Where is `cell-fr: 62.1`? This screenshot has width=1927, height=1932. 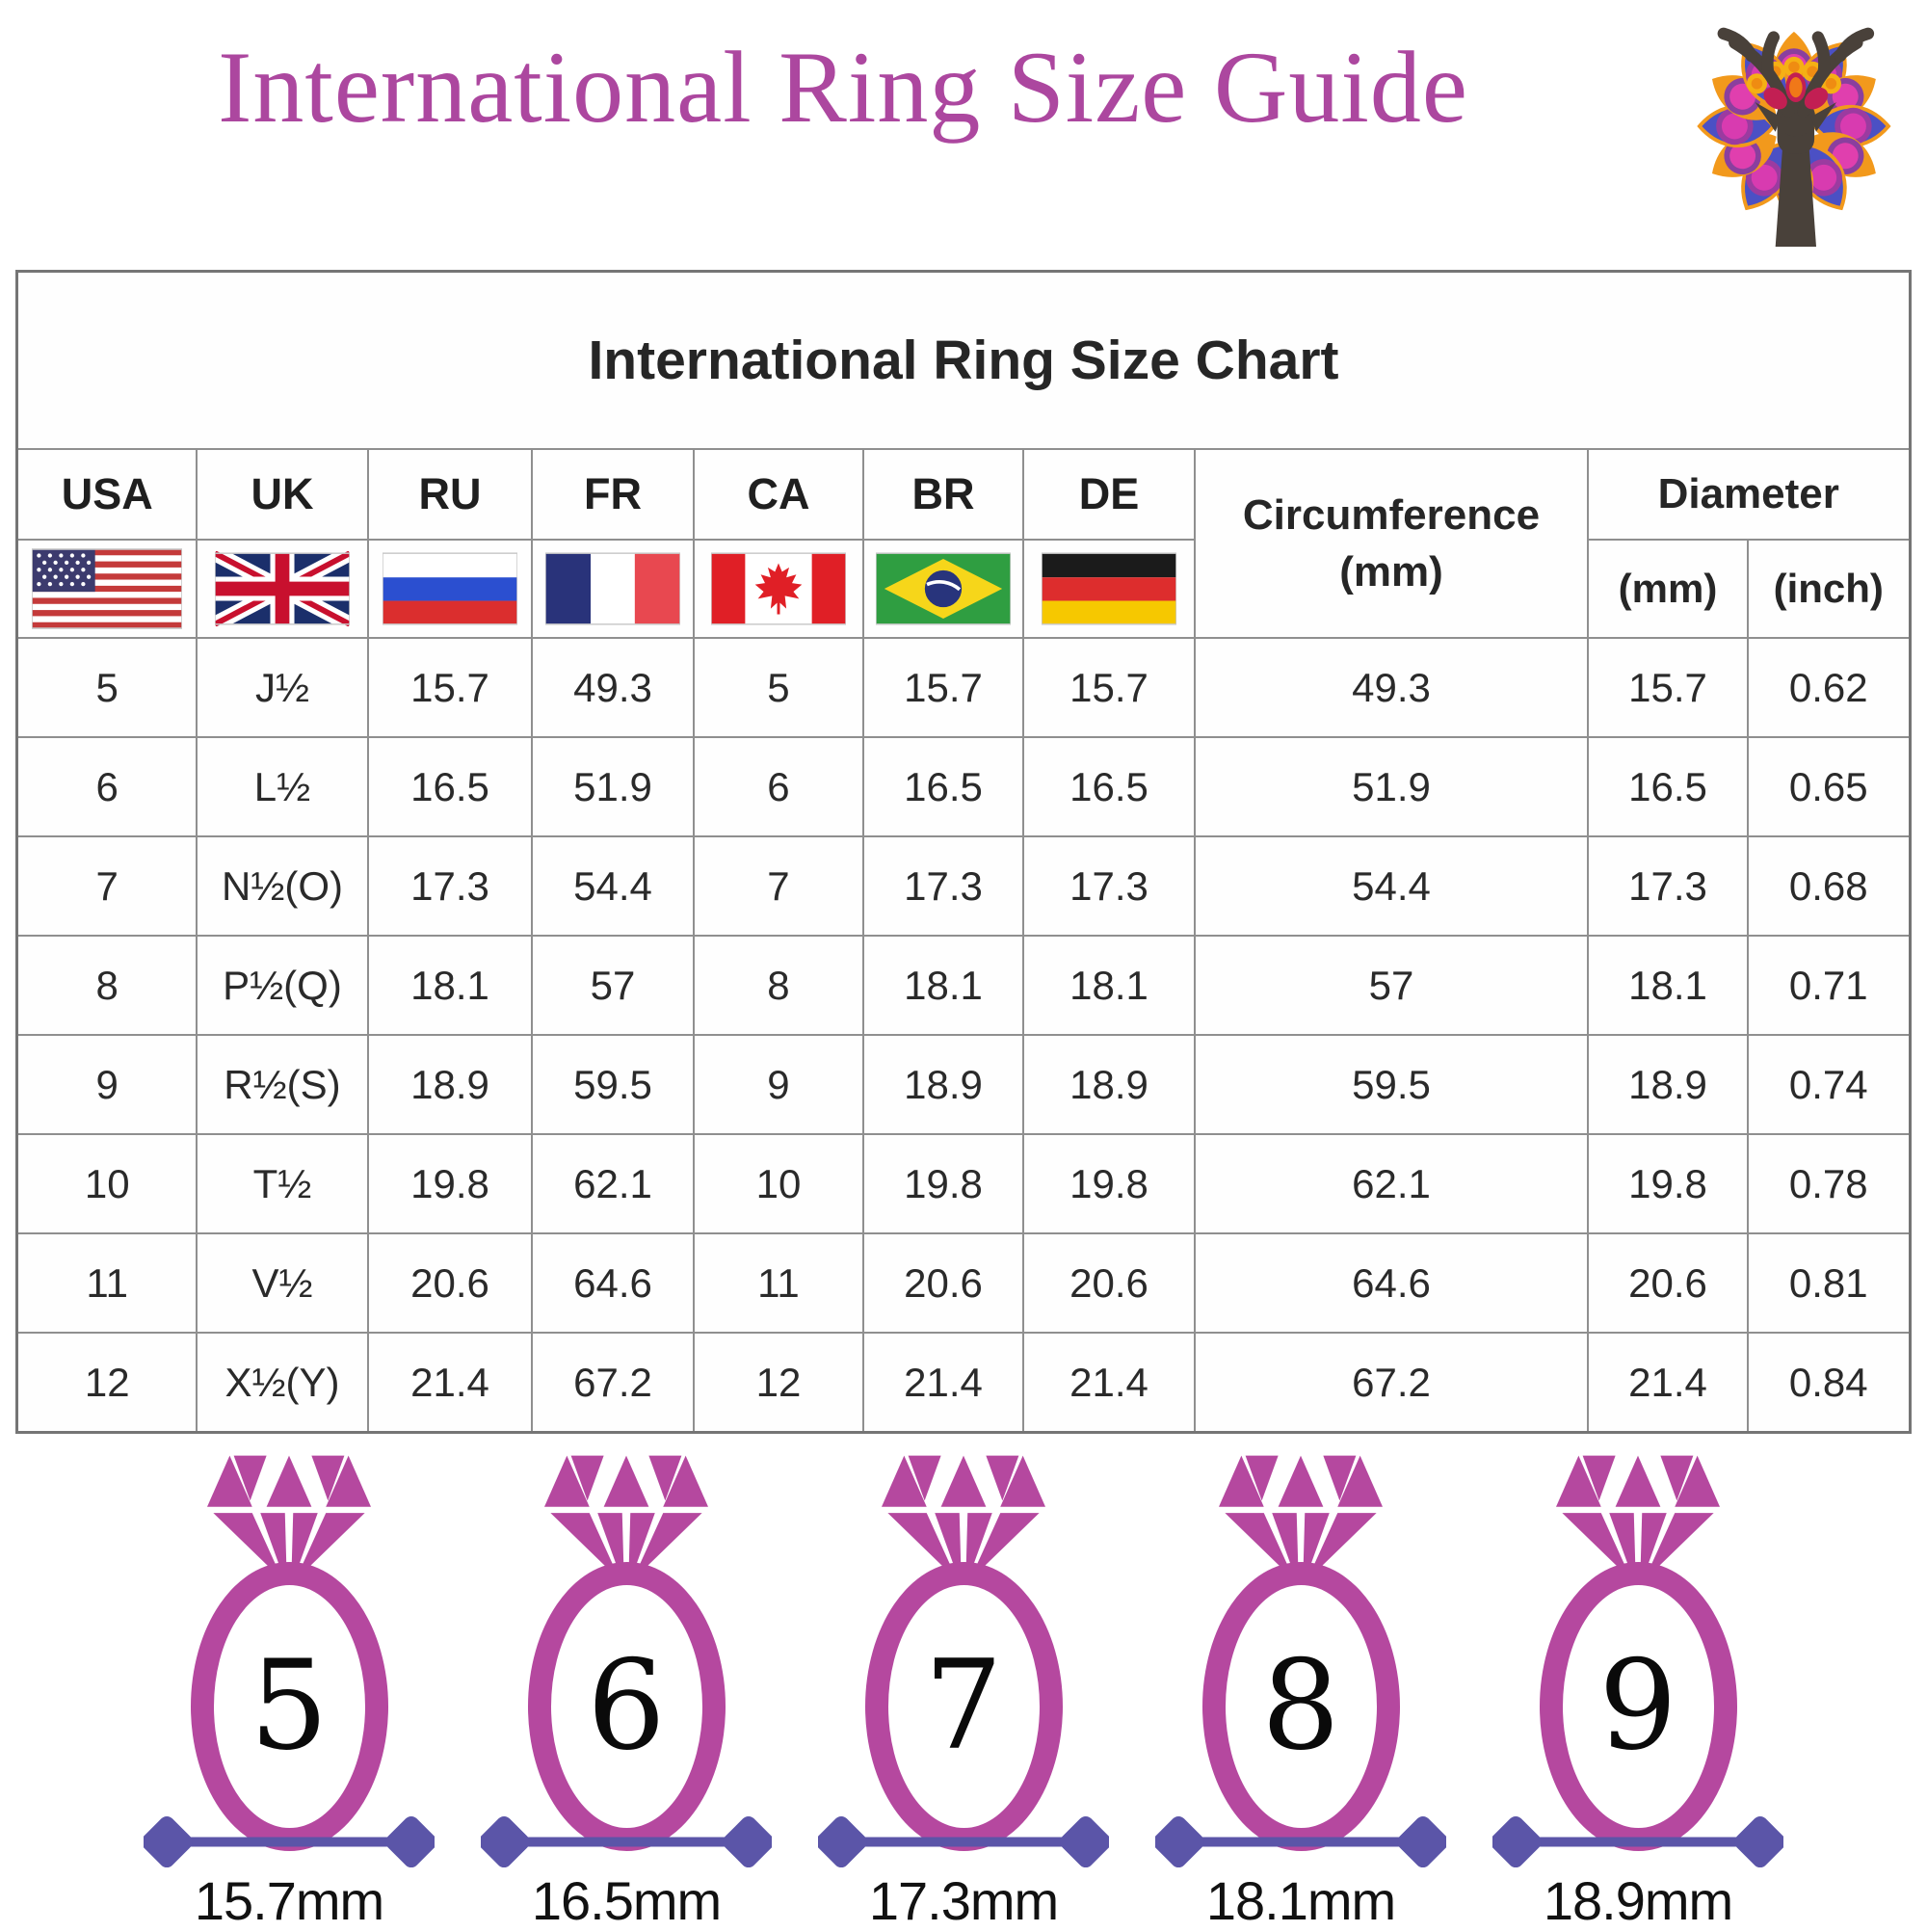
cell-fr: 62.1 is located at coordinates (612, 1183).